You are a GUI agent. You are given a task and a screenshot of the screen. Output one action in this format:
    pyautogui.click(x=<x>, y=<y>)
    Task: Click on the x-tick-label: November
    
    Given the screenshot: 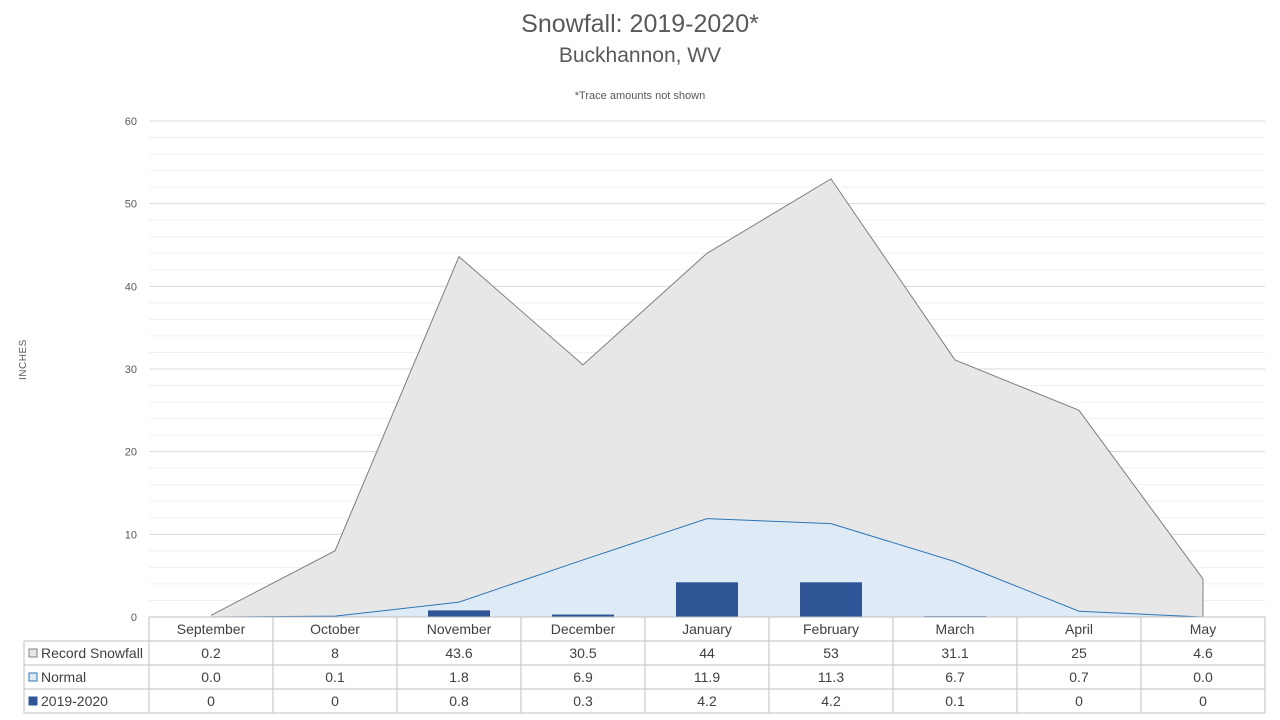 What is the action you would take?
    pyautogui.click(x=459, y=629)
    